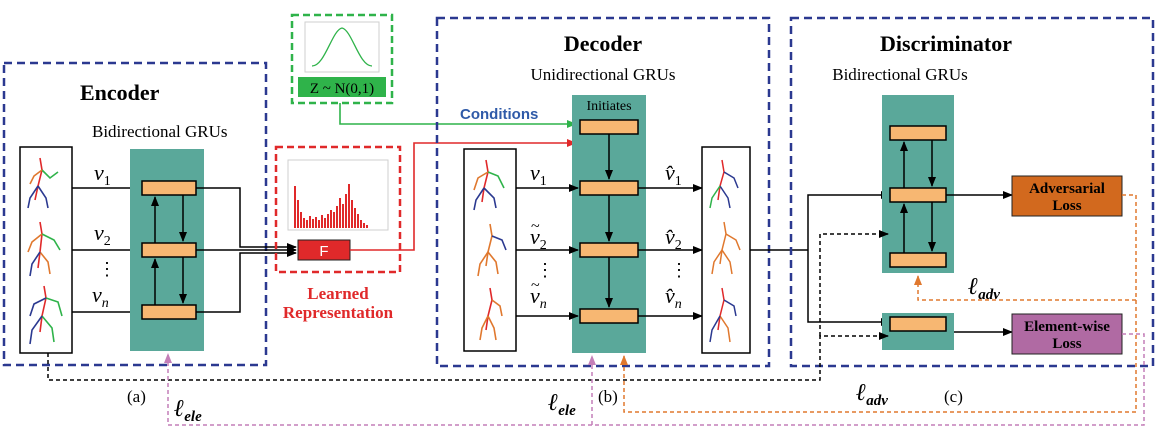 This screenshot has width=1159, height=432. Describe the element at coordinates (499, 114) in the screenshot. I see `conditions-label: Conditions` at that location.